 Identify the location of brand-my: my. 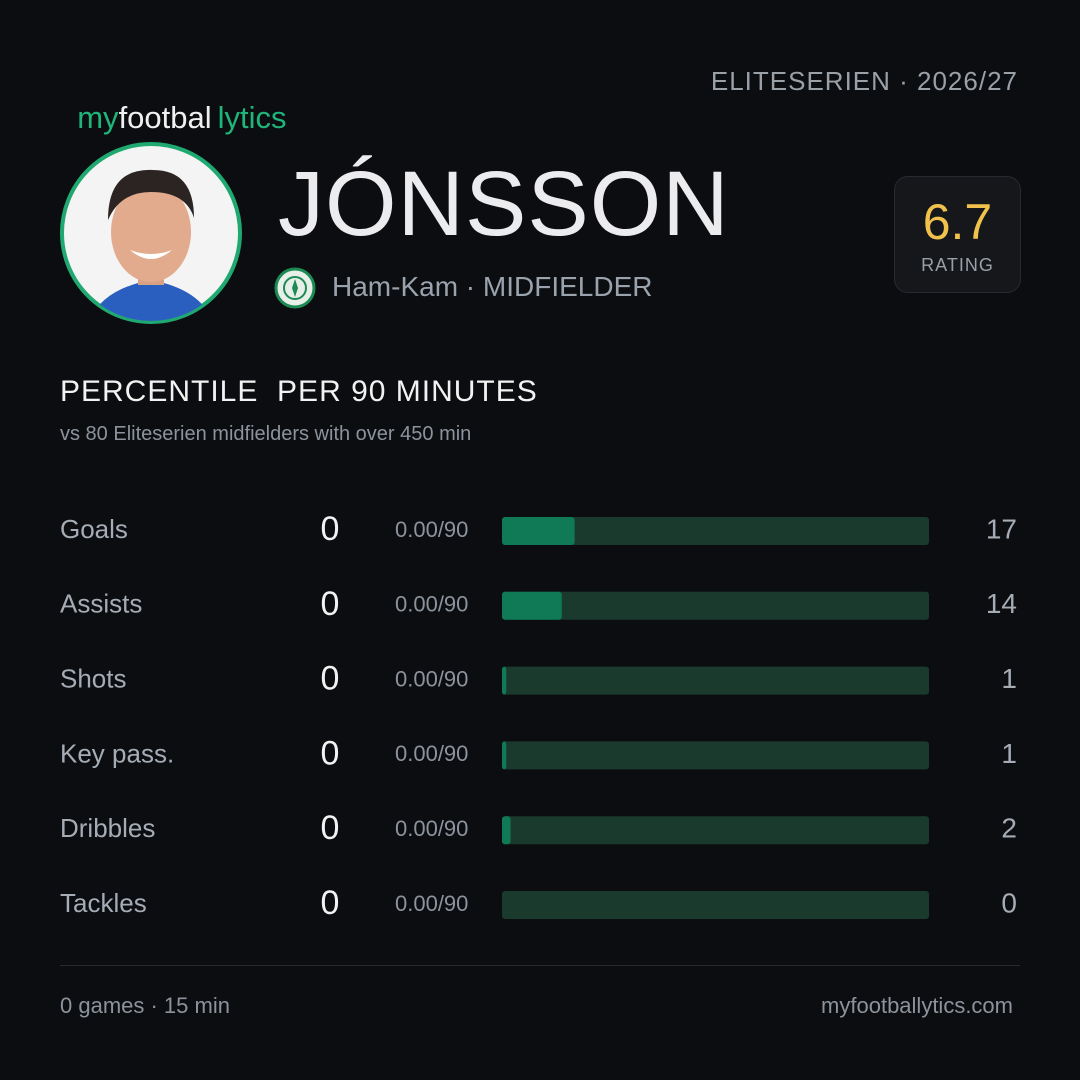
(98, 117).